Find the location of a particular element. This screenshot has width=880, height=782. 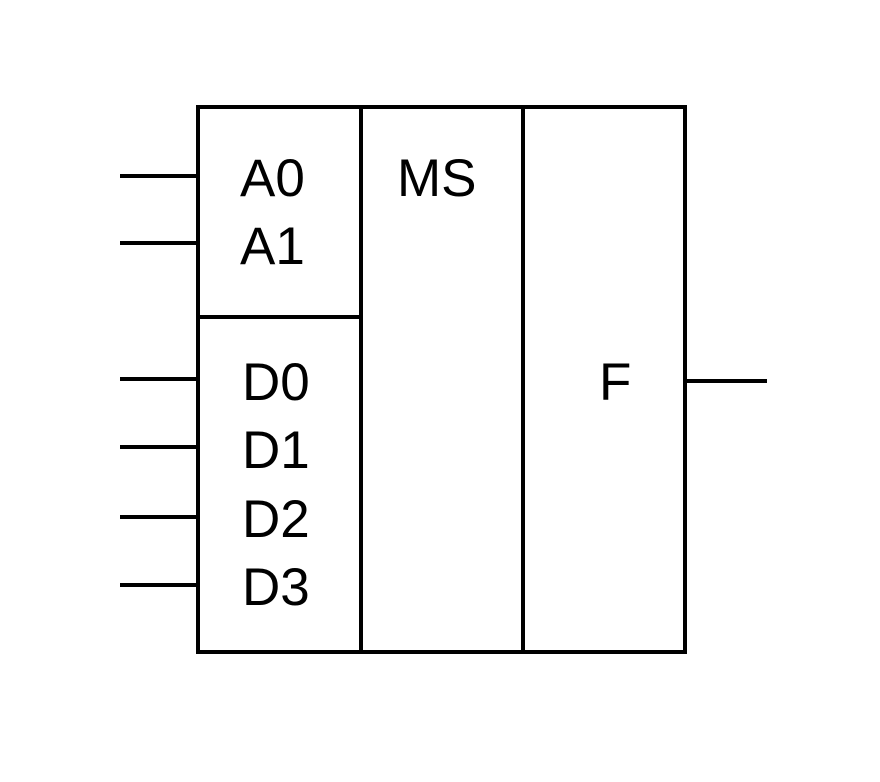

label-d2: D2 is located at coordinates (276, 519).